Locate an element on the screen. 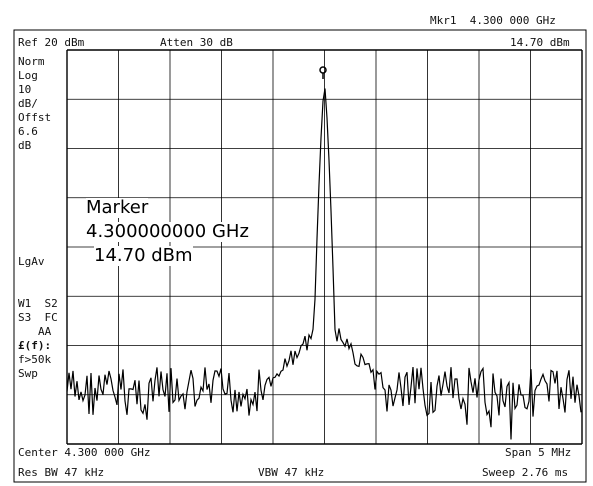  center-frequency-label: Center 4.300 000 GHz is located at coordinates (84, 452).